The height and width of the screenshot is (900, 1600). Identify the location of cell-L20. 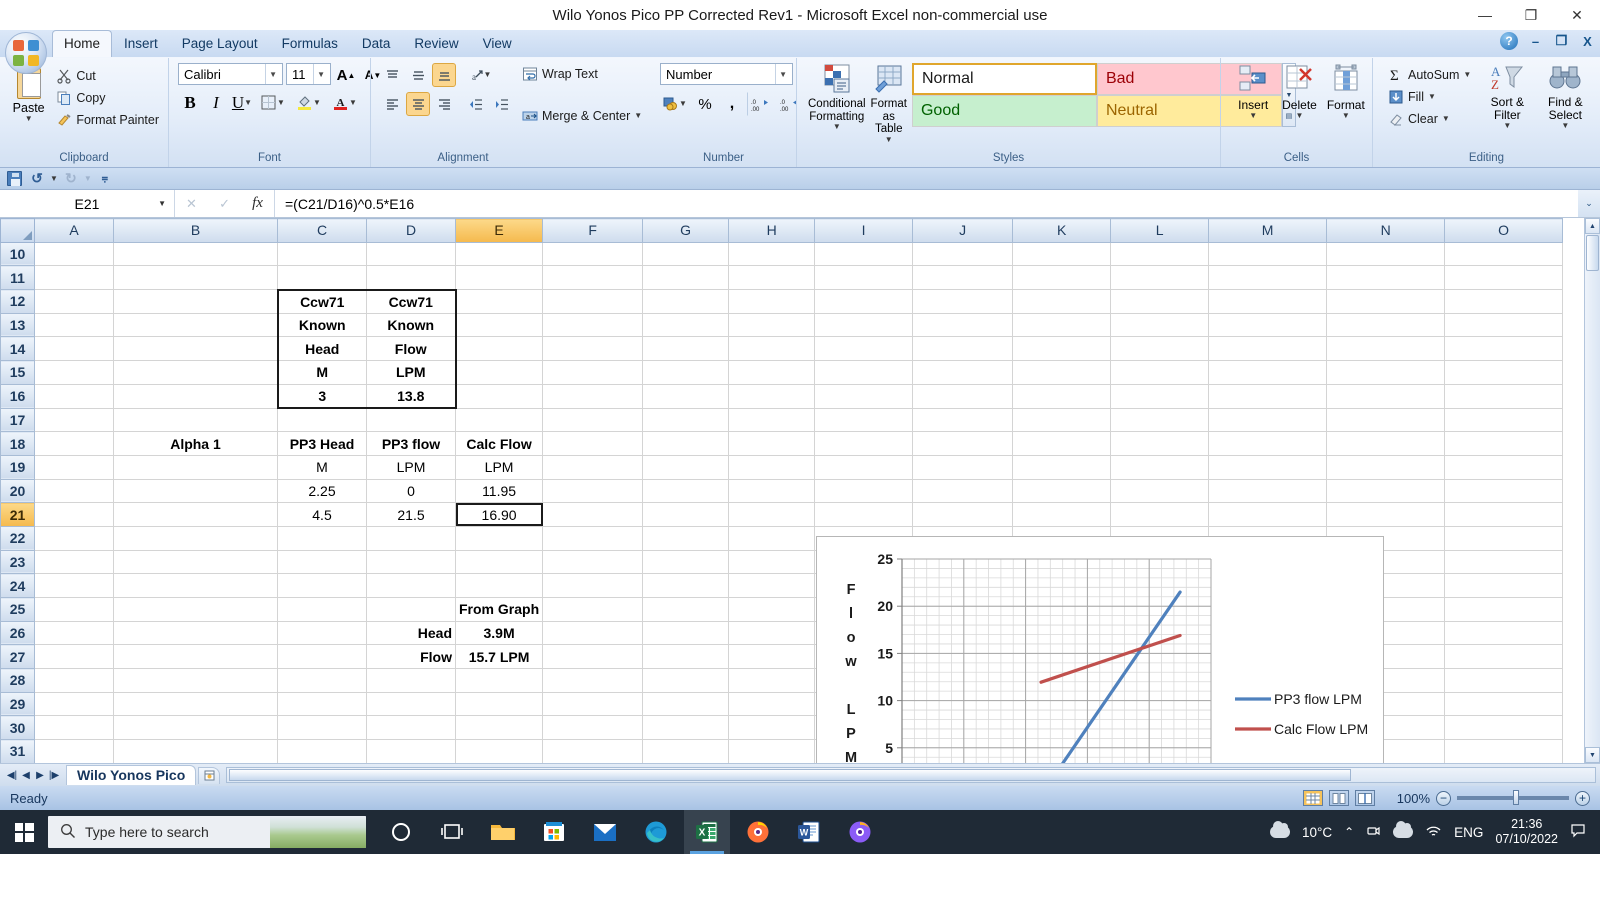
(1160, 491).